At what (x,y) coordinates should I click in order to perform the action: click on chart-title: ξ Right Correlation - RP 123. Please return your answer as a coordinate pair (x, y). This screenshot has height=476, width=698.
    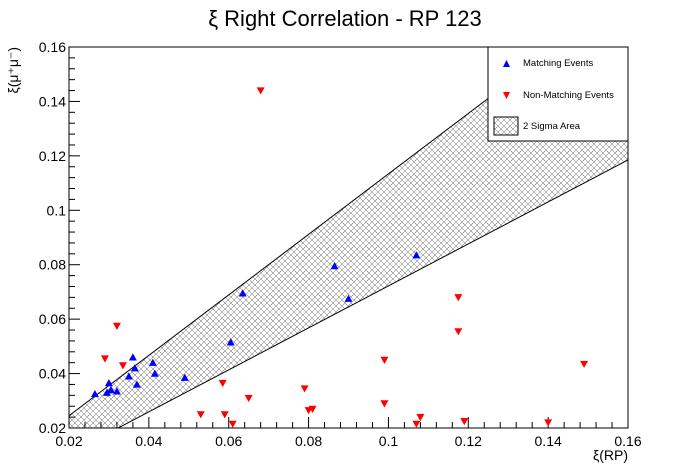
    Looking at the image, I should click on (345, 18).